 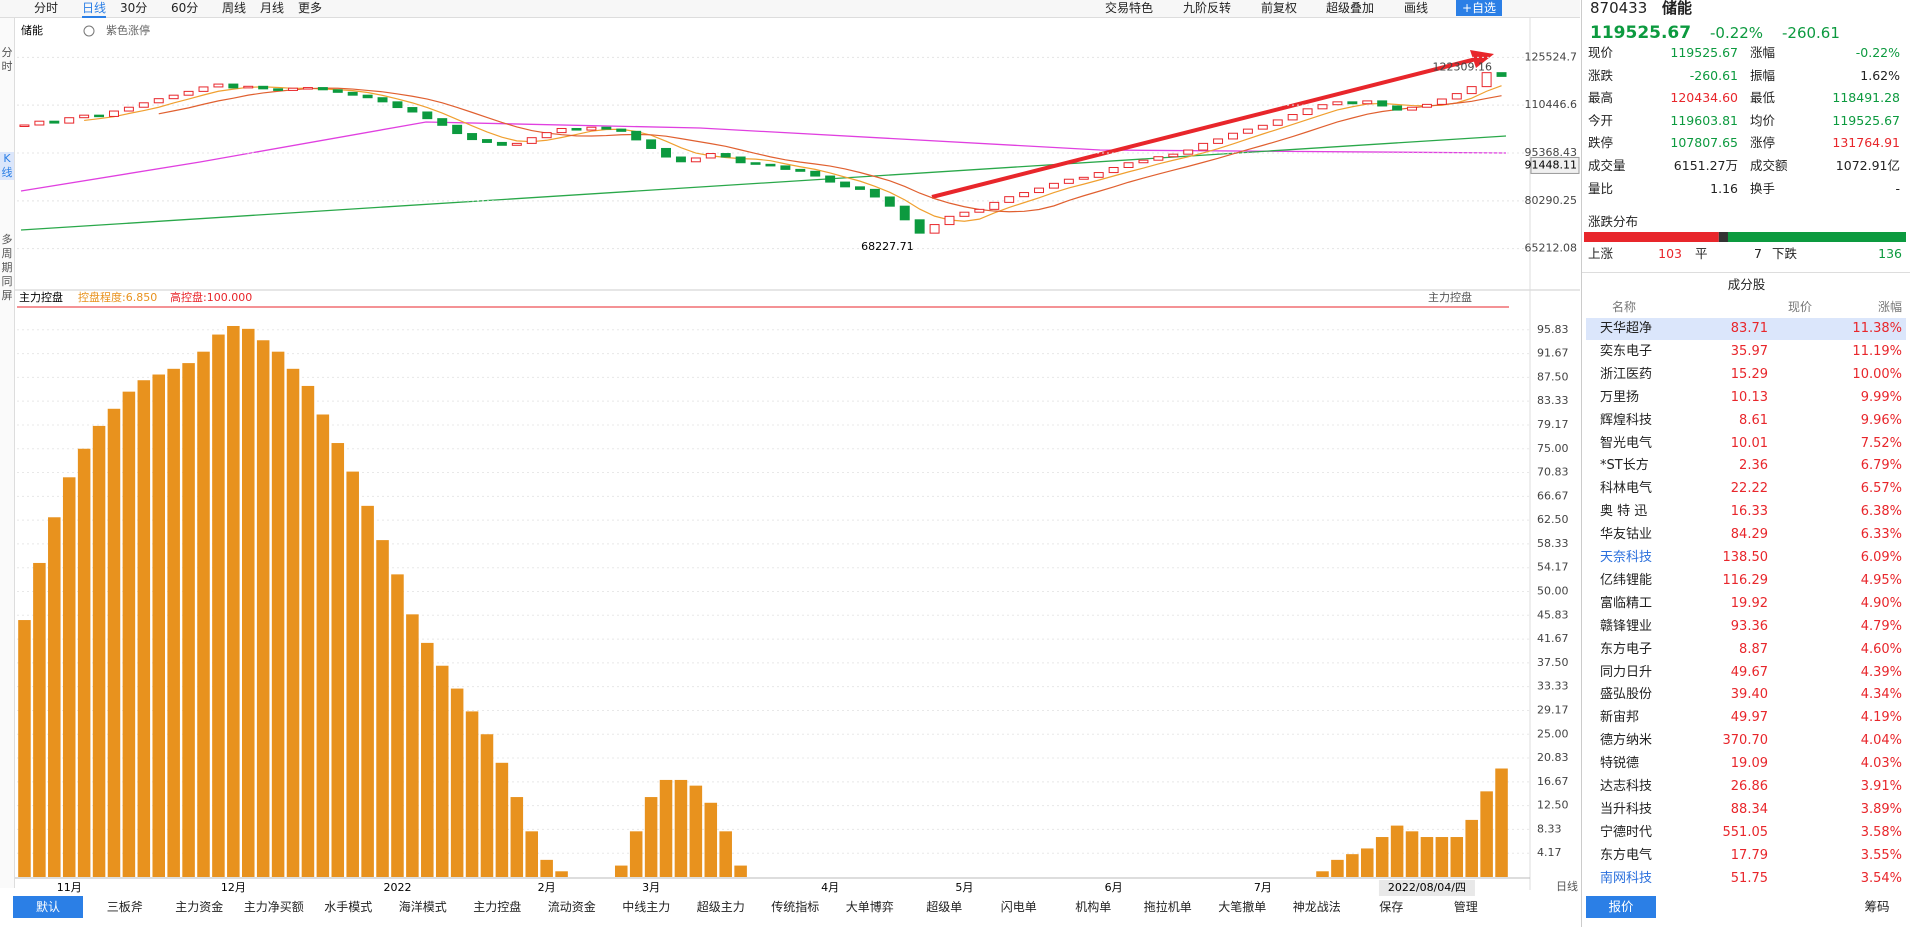 I want to click on stock-pct: 9.99%, so click(x=1881, y=397).